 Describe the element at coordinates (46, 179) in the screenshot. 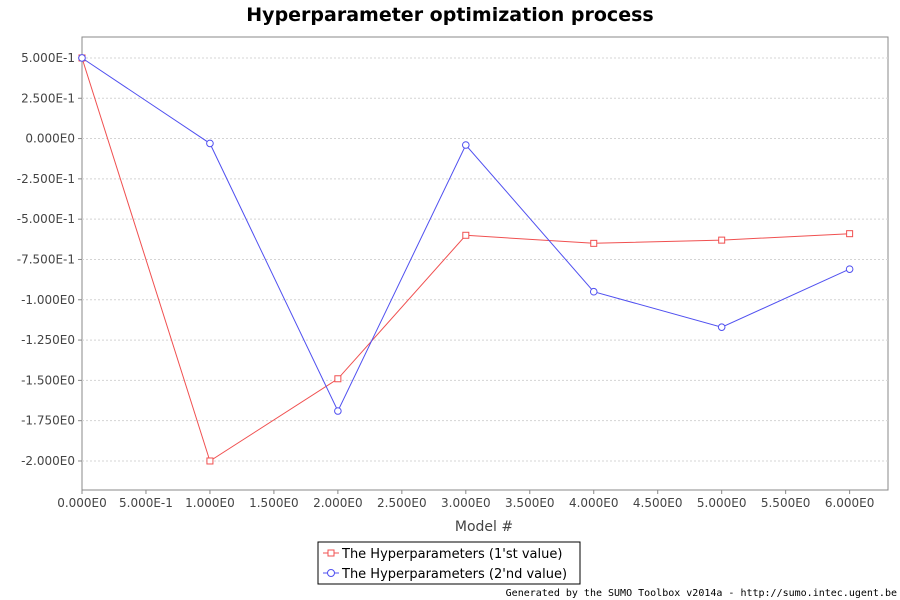

I see `y-tick-label: -2.500E-1` at that location.